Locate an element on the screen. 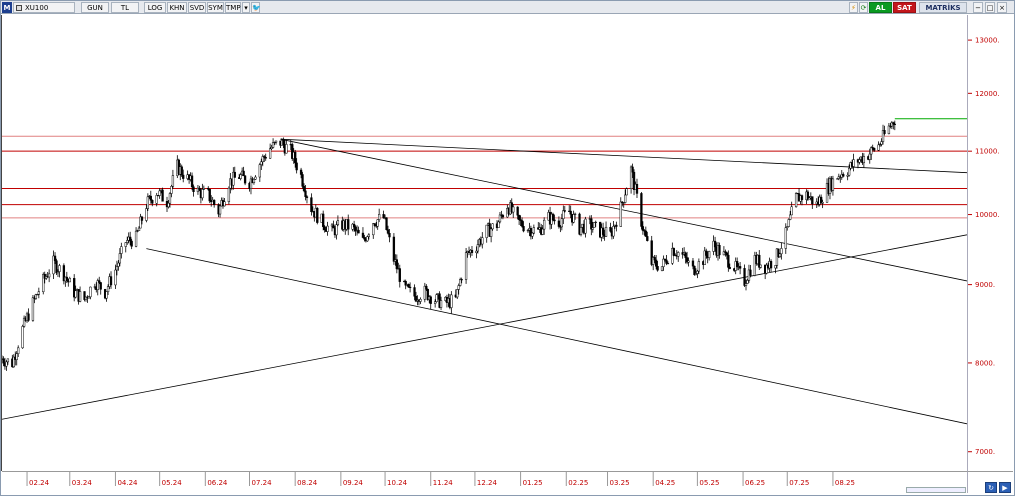  twitter-icon: 🐦 is located at coordinates (256, 7).